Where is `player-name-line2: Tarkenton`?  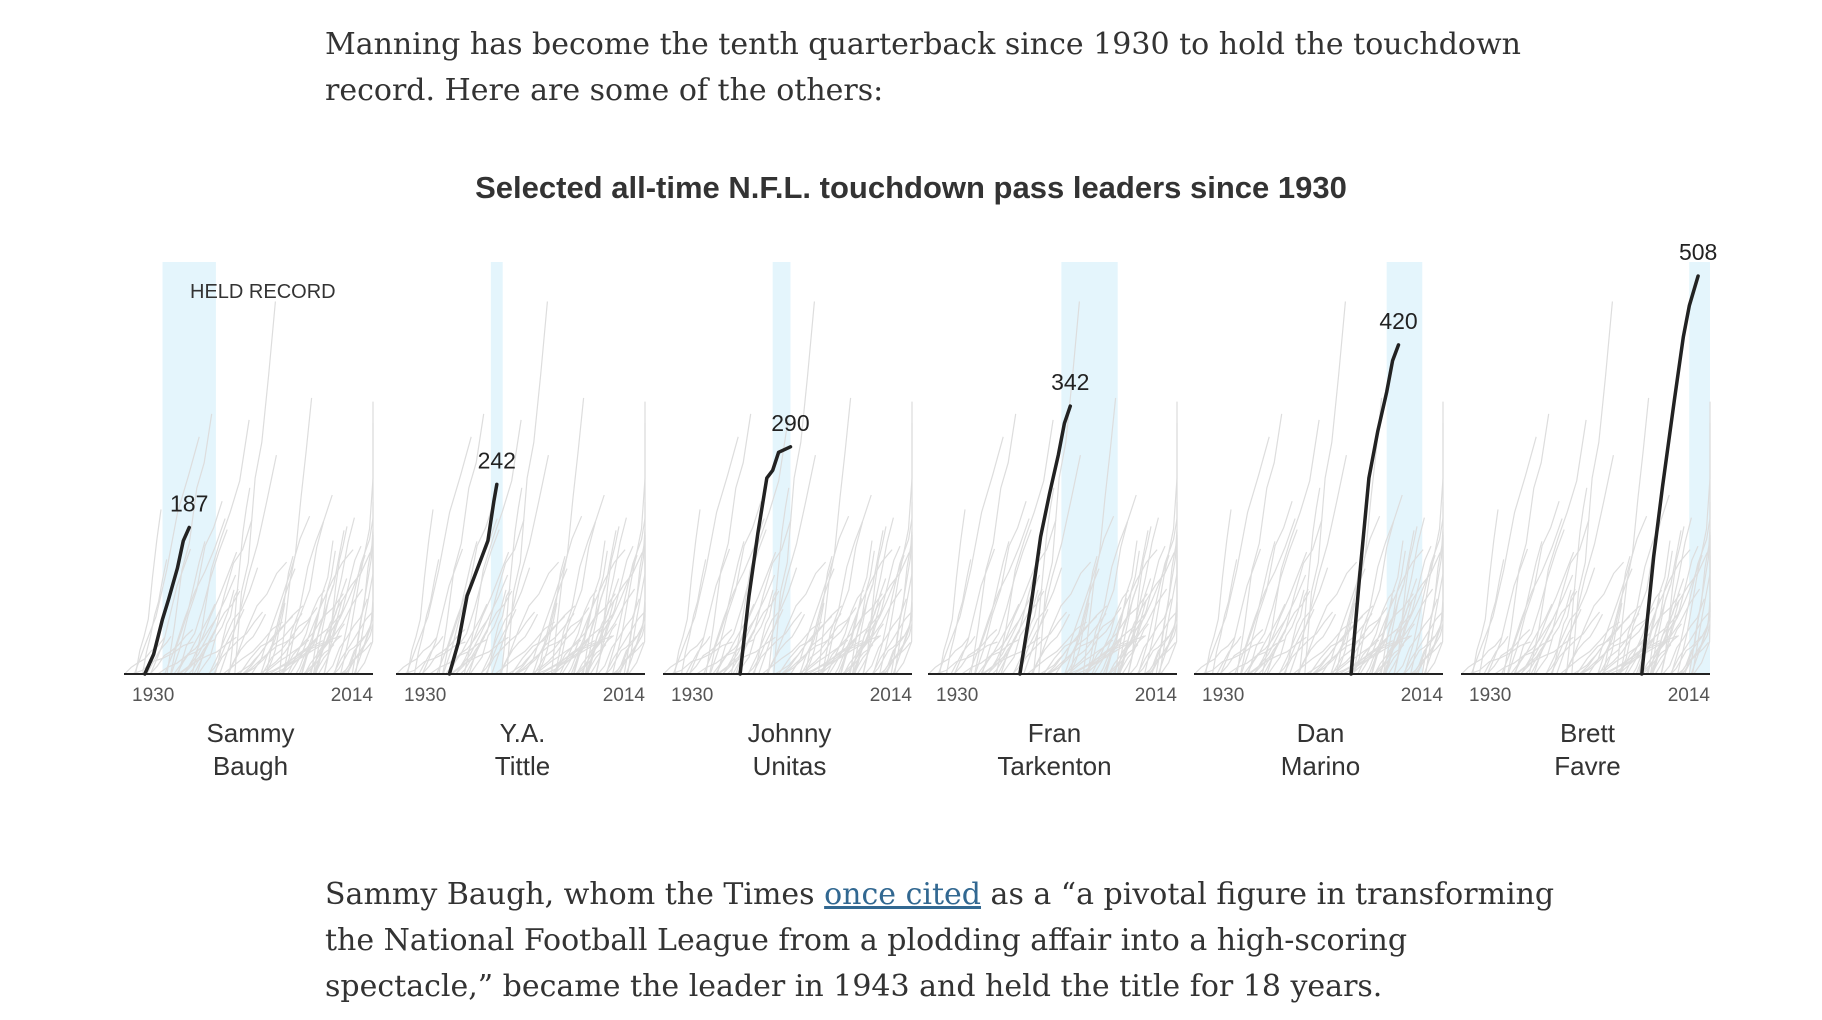 player-name-line2: Tarkenton is located at coordinates (1054, 766).